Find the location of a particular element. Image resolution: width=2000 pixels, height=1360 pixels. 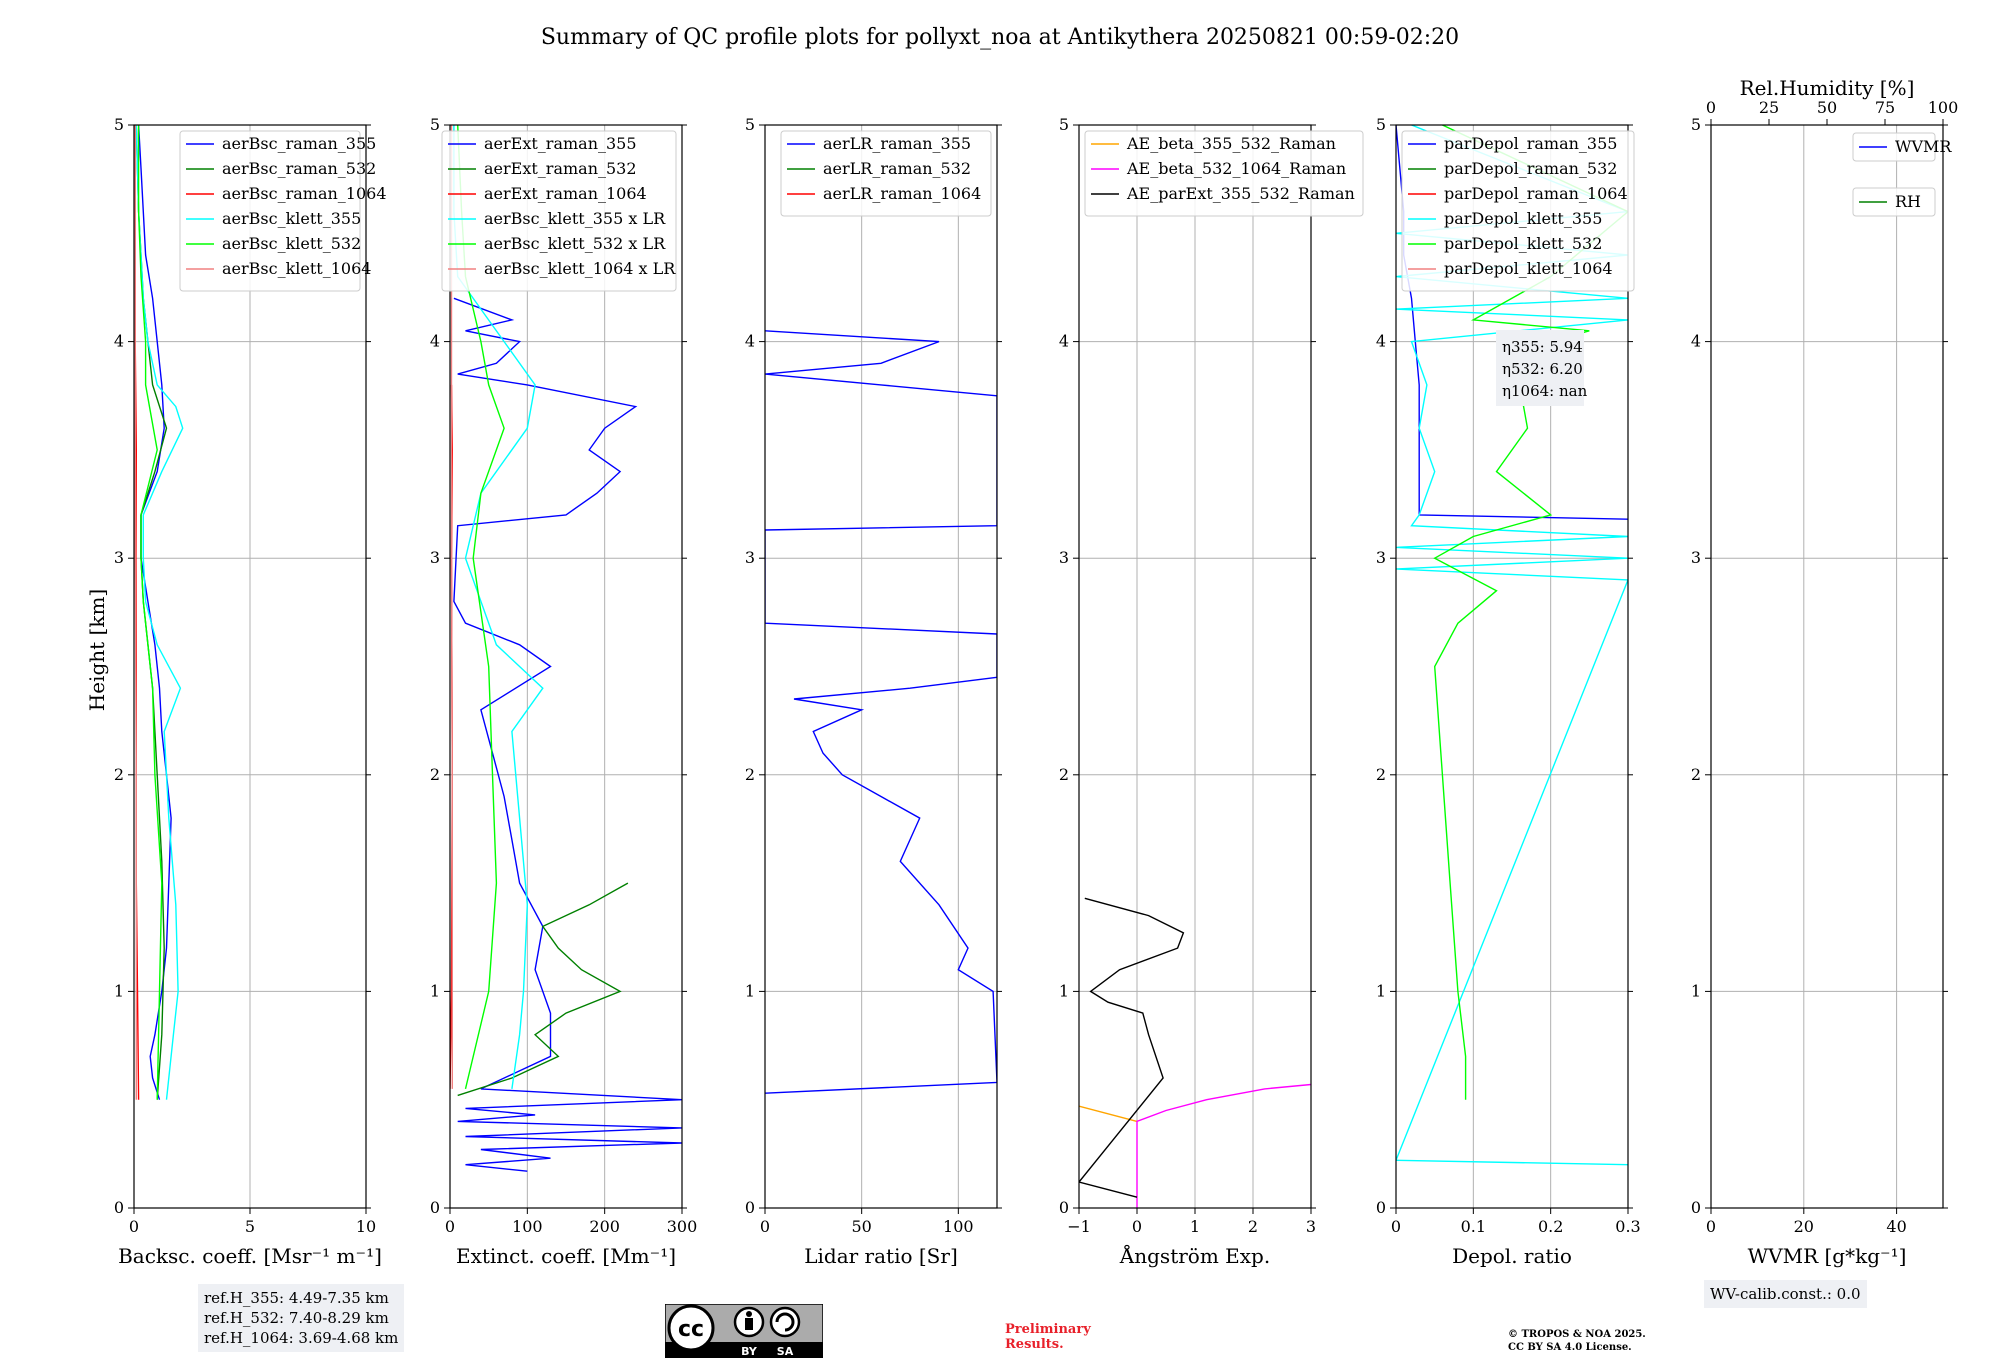

legend-entry: RH is located at coordinates (1908, 201).